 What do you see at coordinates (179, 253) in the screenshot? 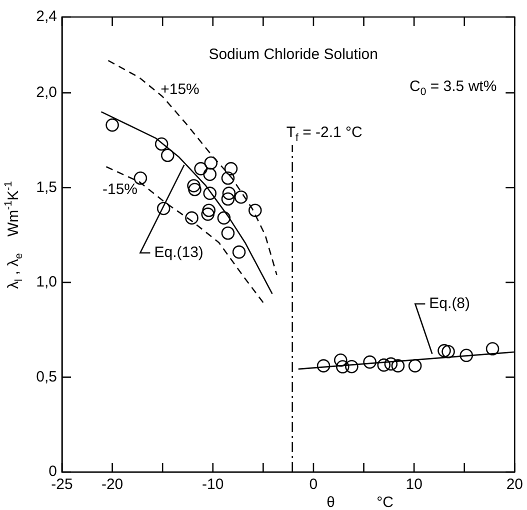
I see `annotation: Eq.(13)` at bounding box center [179, 253].